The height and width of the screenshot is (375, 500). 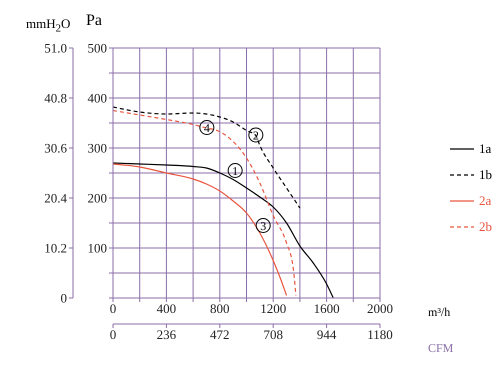 What do you see at coordinates (97, 98) in the screenshot?
I see `y-tick-label: 400` at bounding box center [97, 98].